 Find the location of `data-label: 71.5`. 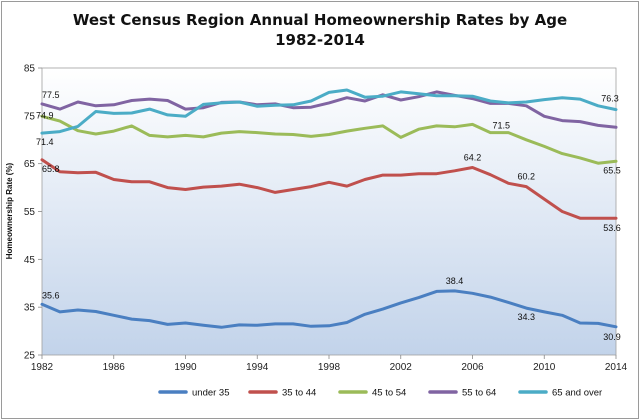

data-label: 71.5 is located at coordinates (501, 126).